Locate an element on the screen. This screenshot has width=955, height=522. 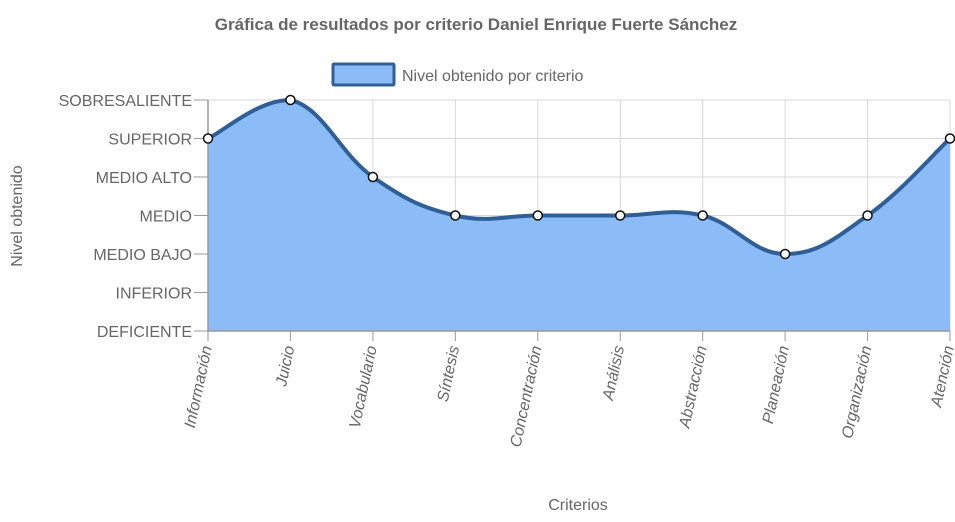
x-tick-label: Análisis is located at coordinates (614, 373).